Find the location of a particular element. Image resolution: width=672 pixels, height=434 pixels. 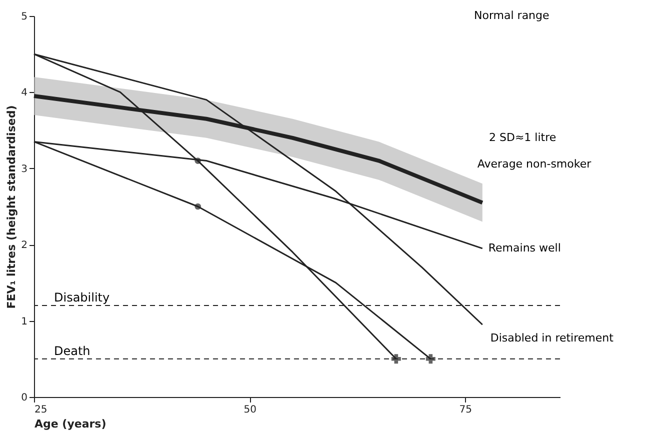

ref-line-label: Disability is located at coordinates (82, 297).